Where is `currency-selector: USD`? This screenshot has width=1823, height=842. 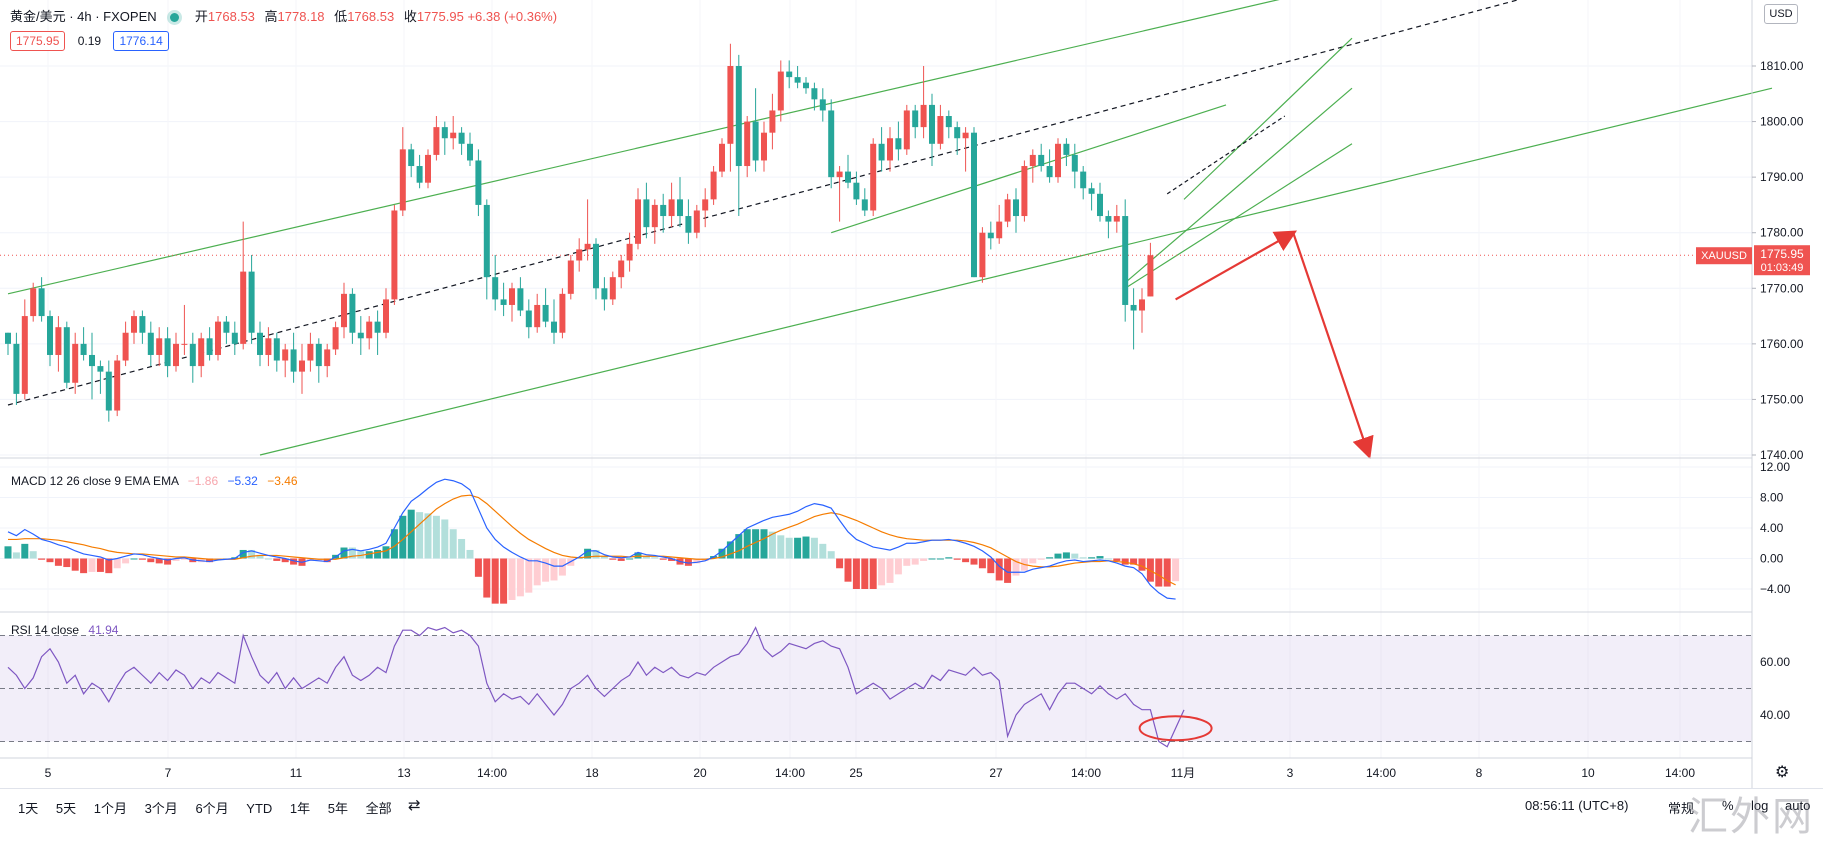 currency-selector: USD is located at coordinates (1781, 14).